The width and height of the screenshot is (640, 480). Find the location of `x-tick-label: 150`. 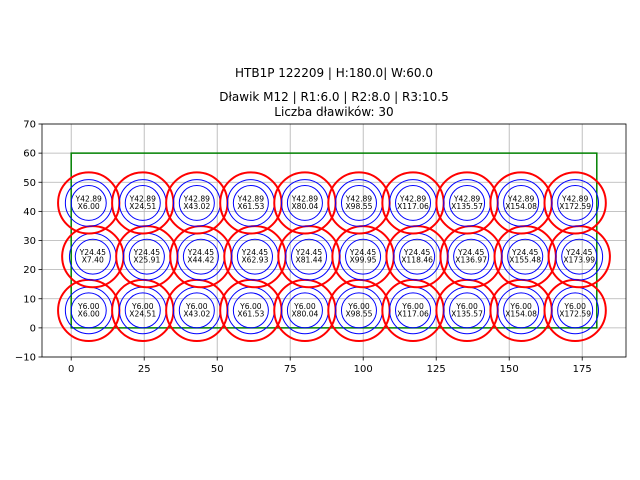

x-tick-label: 150 is located at coordinates (509, 369).